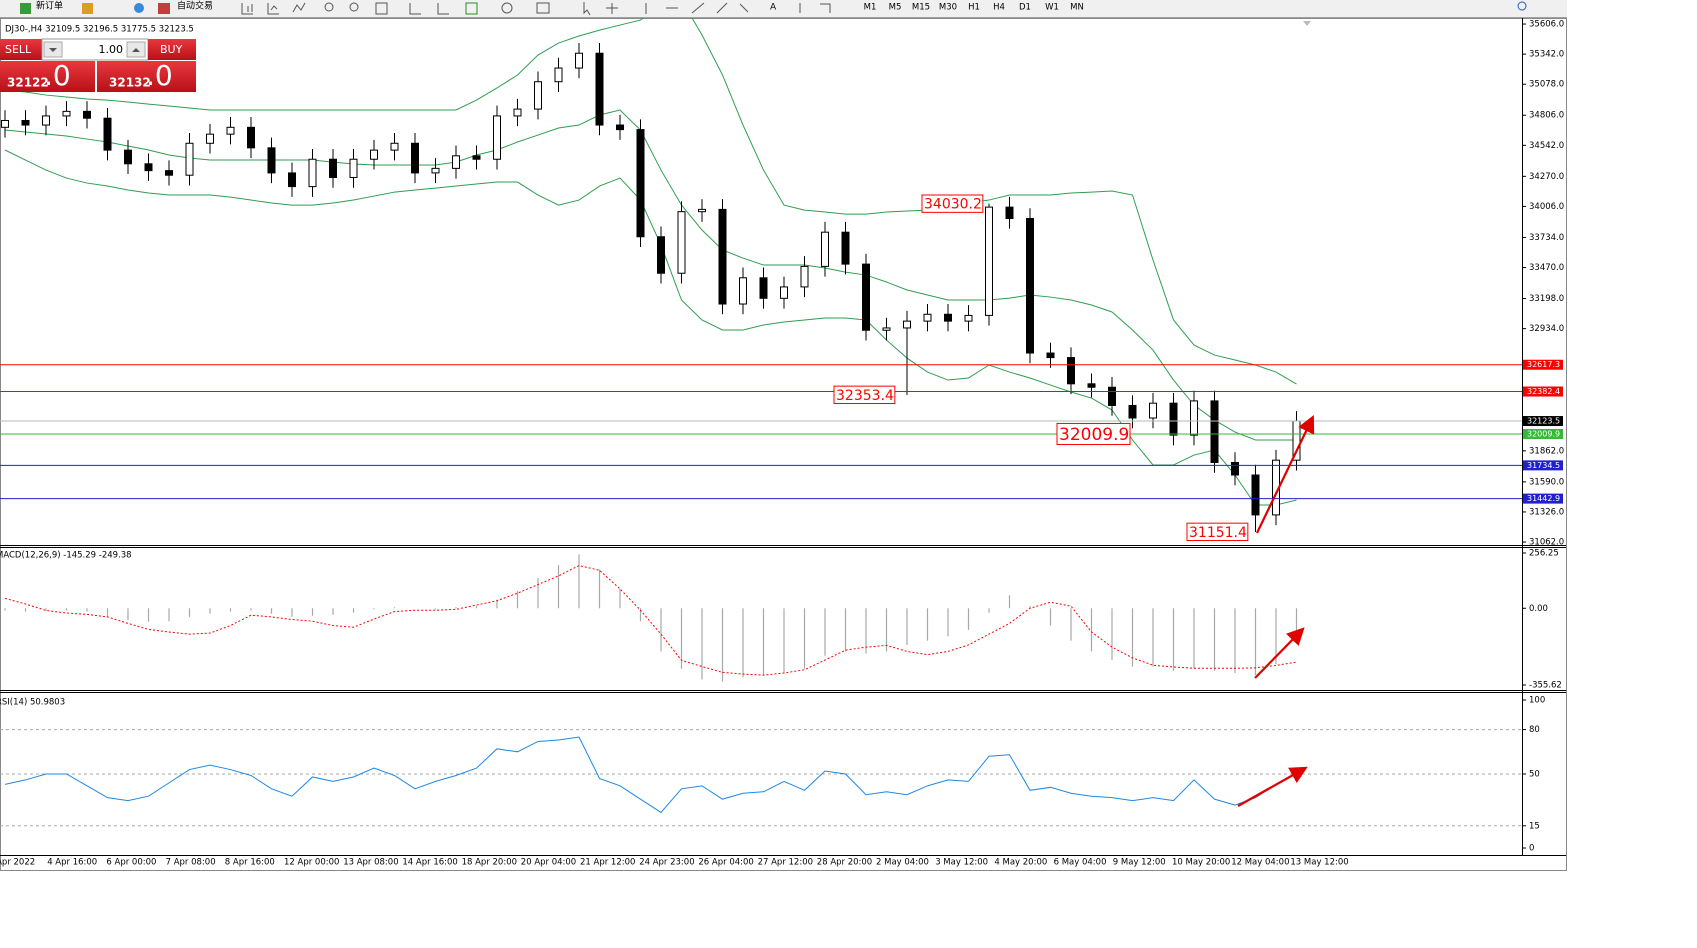  I want to click on timeframe-button: M15, so click(921, 8).